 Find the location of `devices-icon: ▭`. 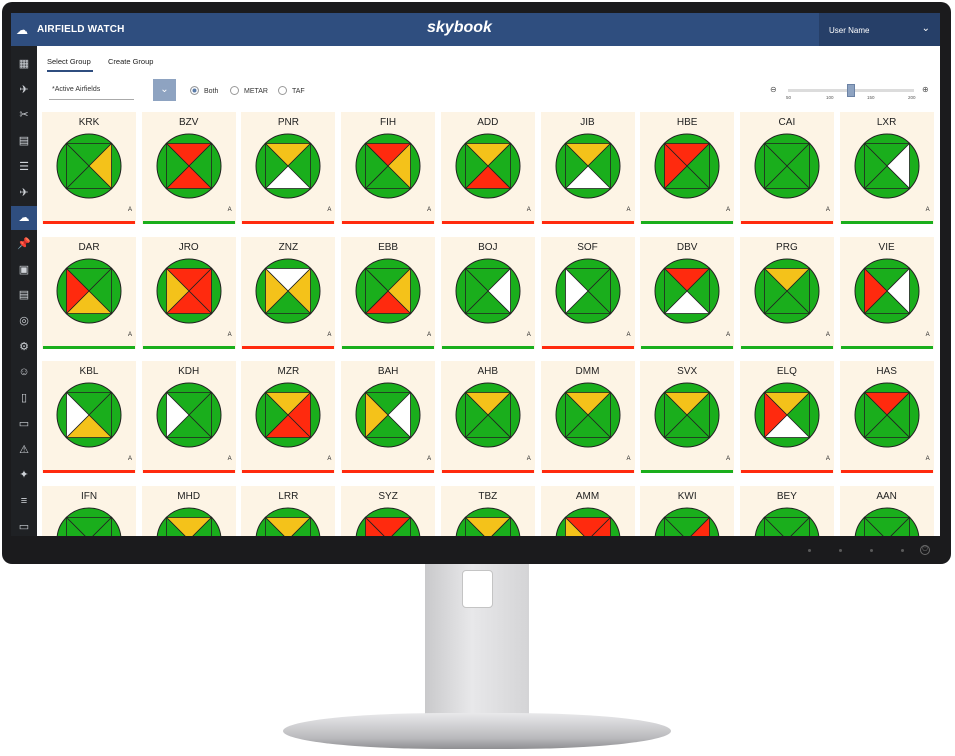

devices-icon: ▭ is located at coordinates (24, 423).